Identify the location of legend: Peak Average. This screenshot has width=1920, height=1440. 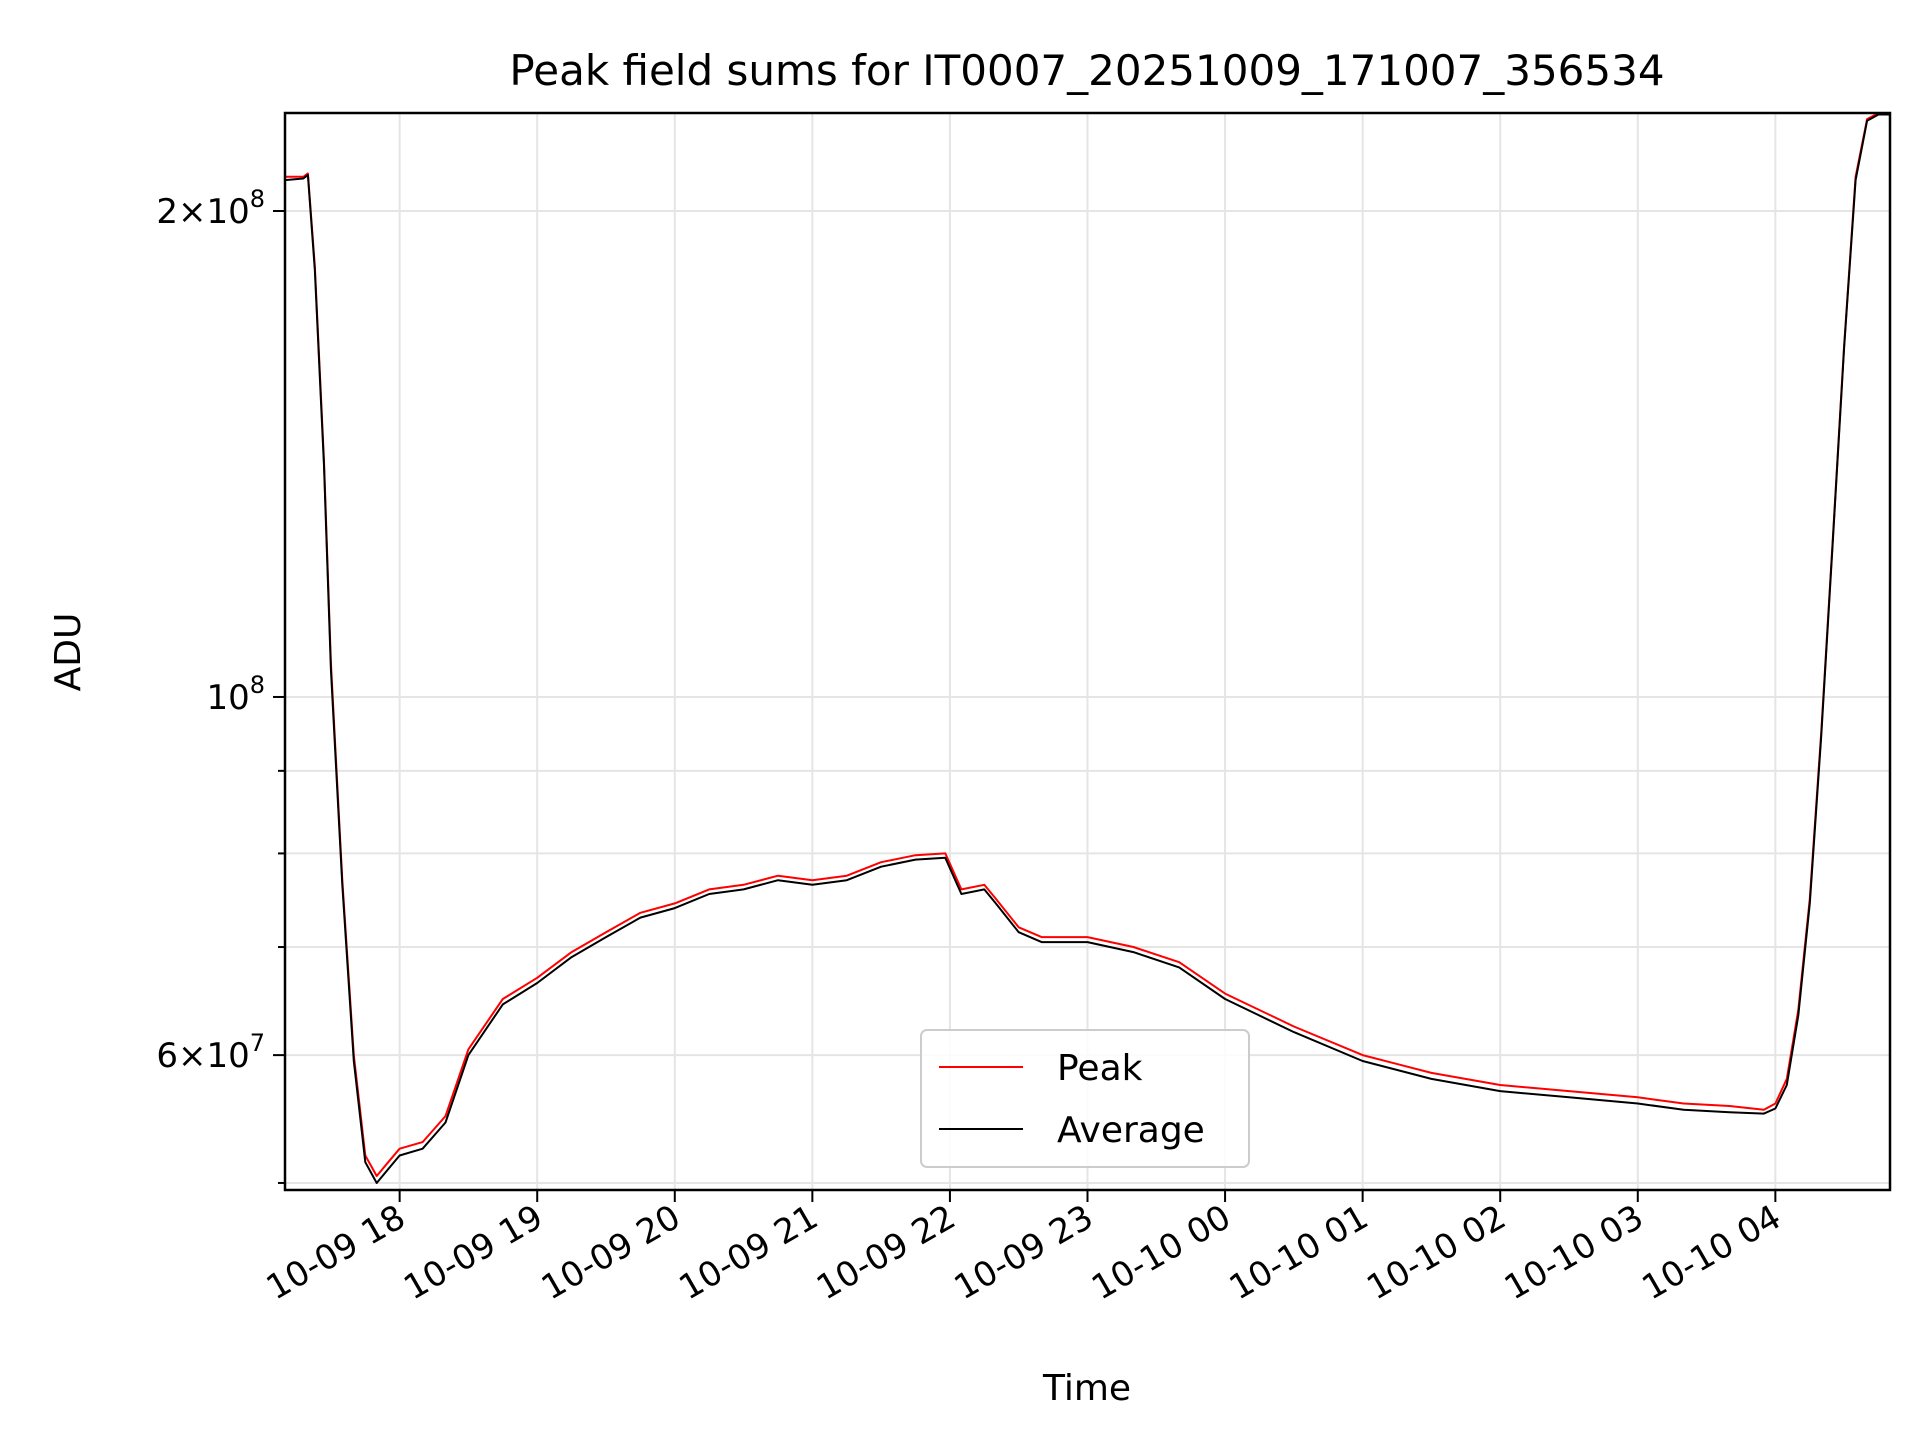
(1085, 1098).